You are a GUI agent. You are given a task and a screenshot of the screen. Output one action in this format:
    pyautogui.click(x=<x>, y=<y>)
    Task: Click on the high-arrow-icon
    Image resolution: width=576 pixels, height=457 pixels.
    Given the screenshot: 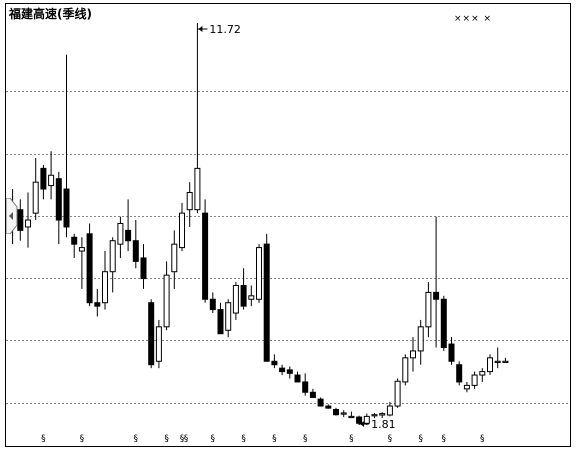 What is the action you would take?
    pyautogui.click(x=200, y=29)
    